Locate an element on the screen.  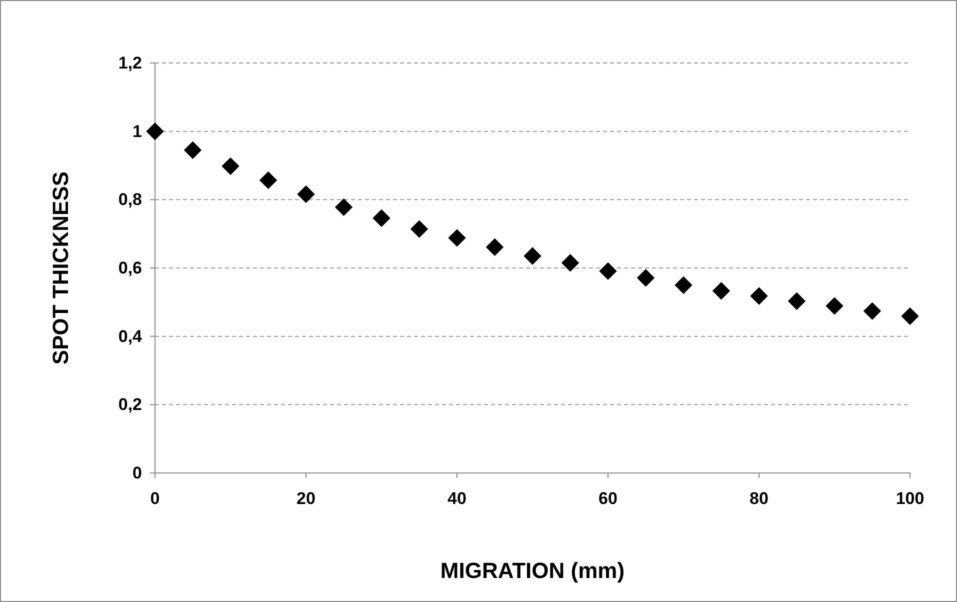
y-tick-label: 1 is located at coordinates (137, 131).